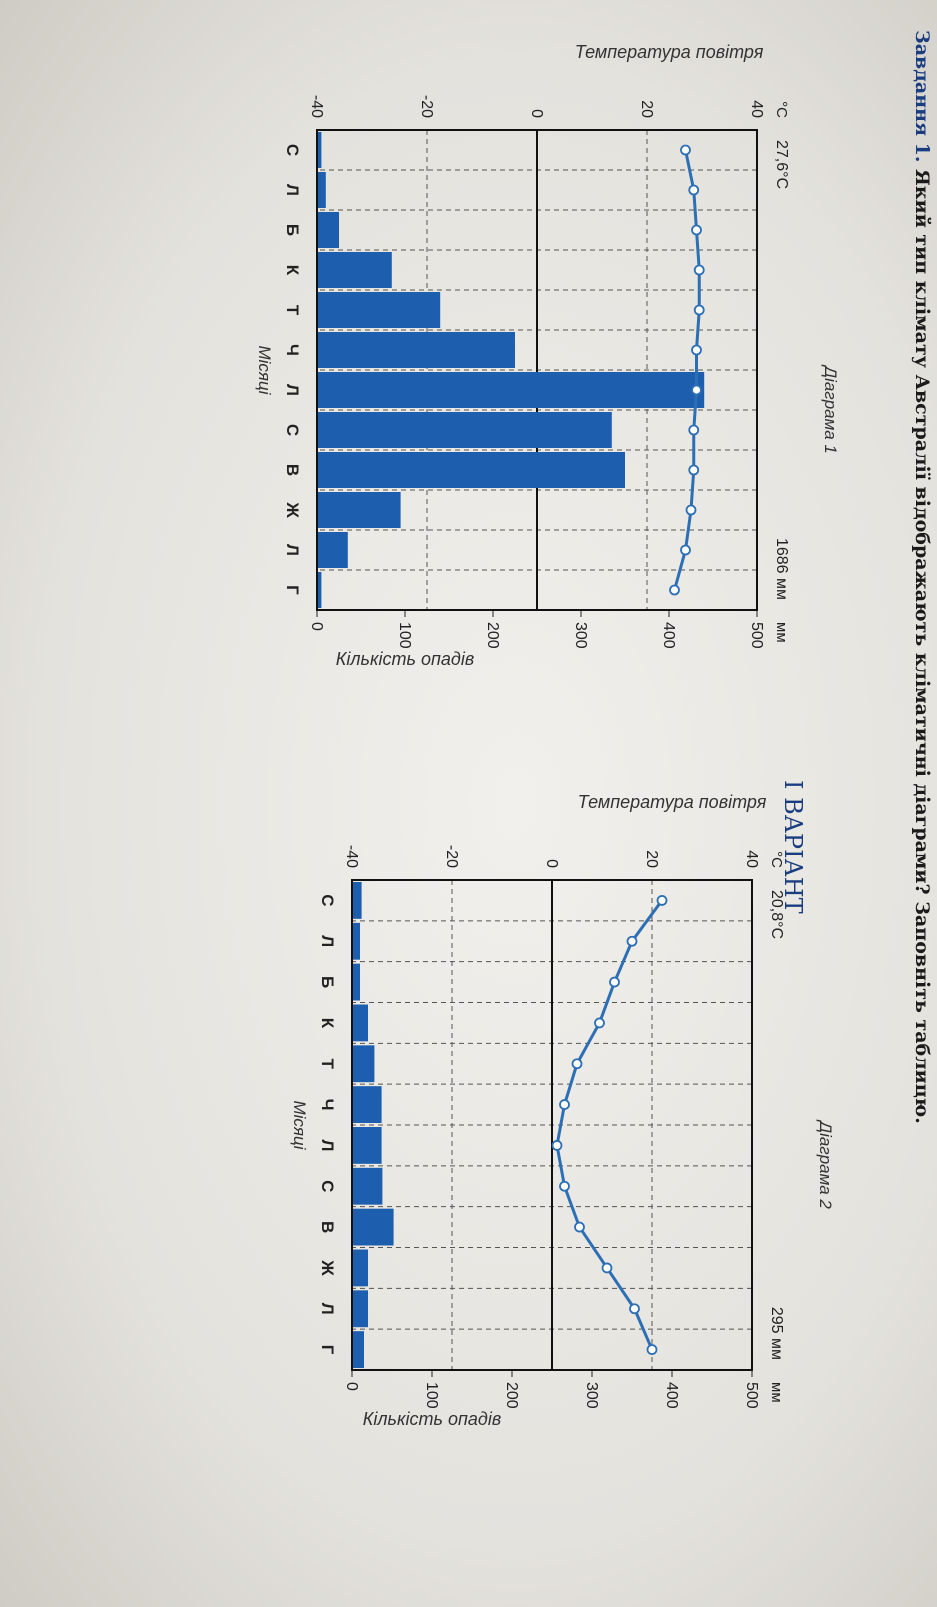 The height and width of the screenshot is (1607, 937). I want to click on plot-frame, so click(537, 370).